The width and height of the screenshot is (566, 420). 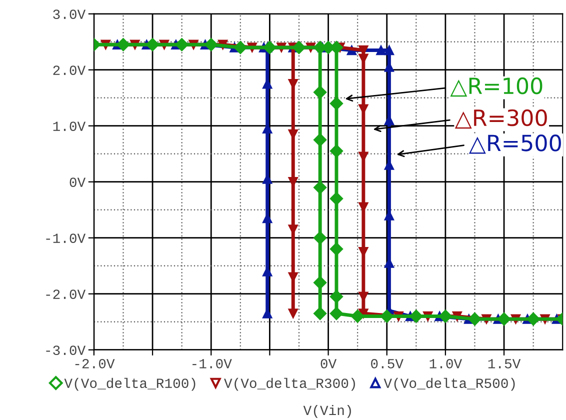 What do you see at coordinates (387, 363) in the screenshot?
I see `x-tick-label: 0.5V` at bounding box center [387, 363].